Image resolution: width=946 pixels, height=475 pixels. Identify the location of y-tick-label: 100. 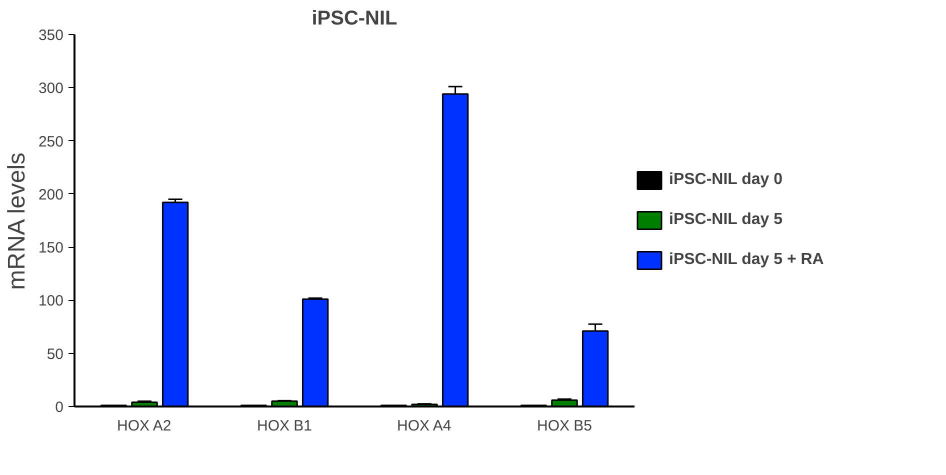
(51, 301).